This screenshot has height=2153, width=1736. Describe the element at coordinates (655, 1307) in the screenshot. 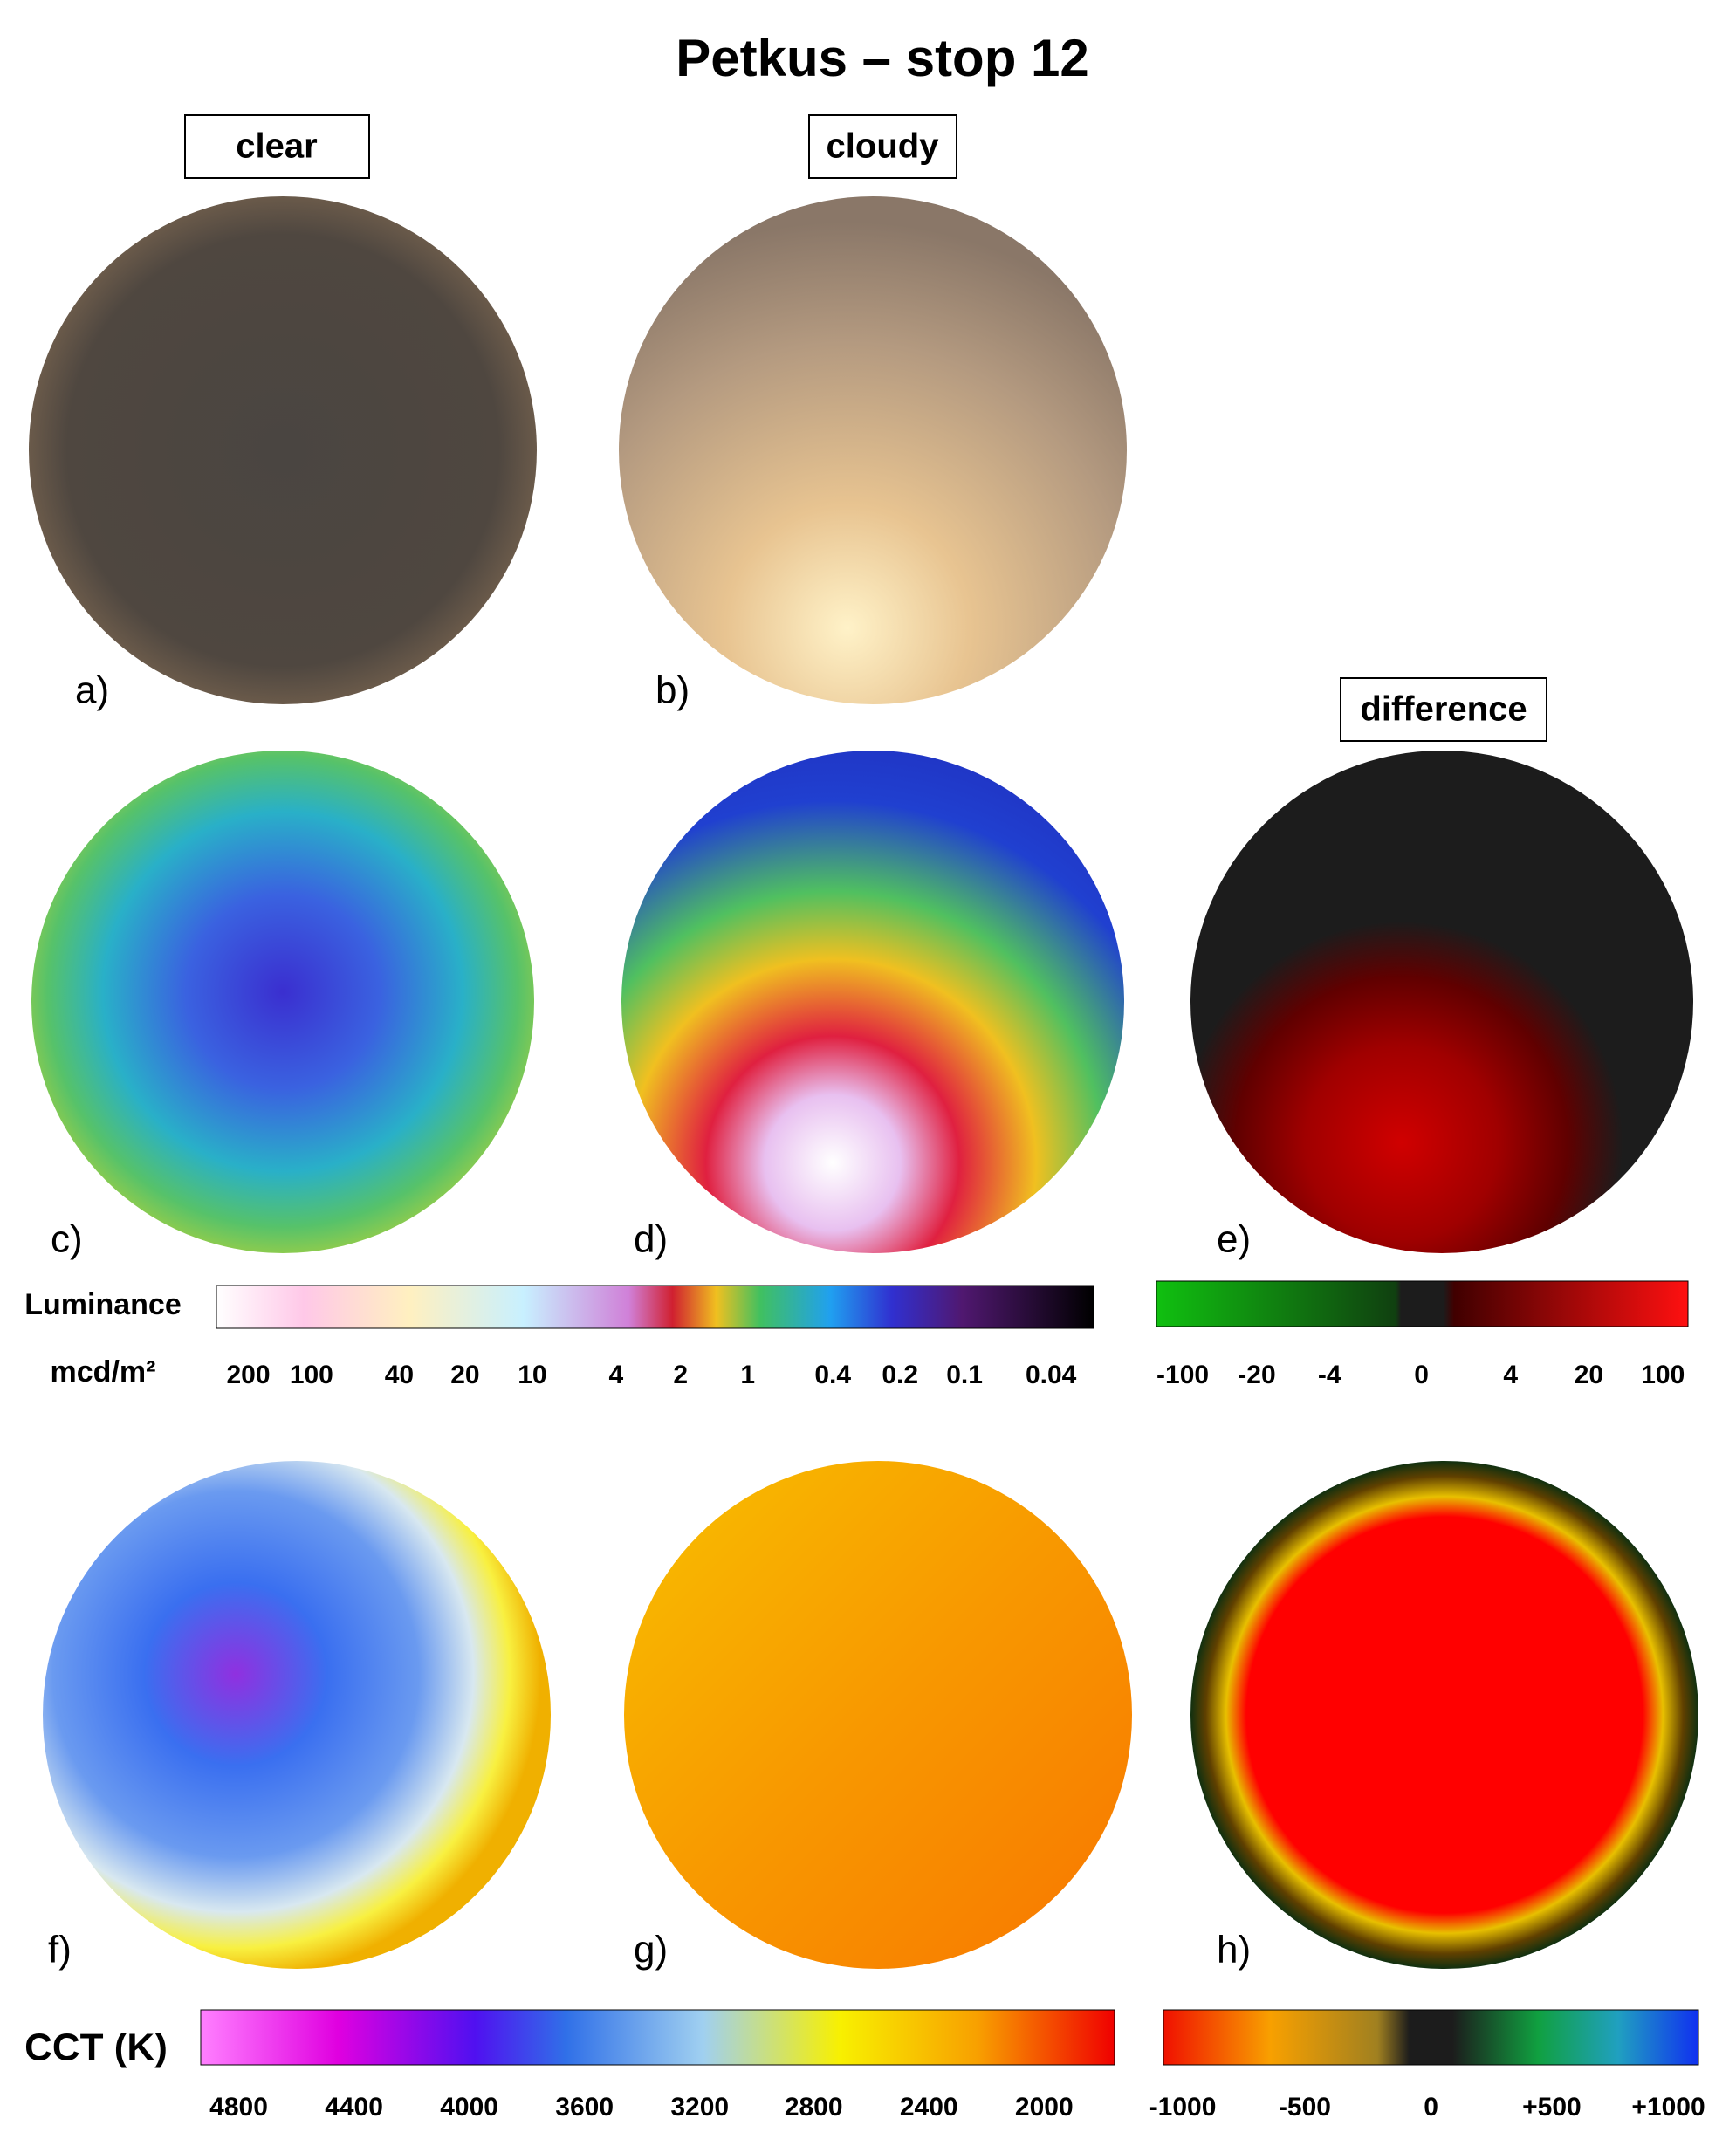

I see `luminance-colorbar` at that location.